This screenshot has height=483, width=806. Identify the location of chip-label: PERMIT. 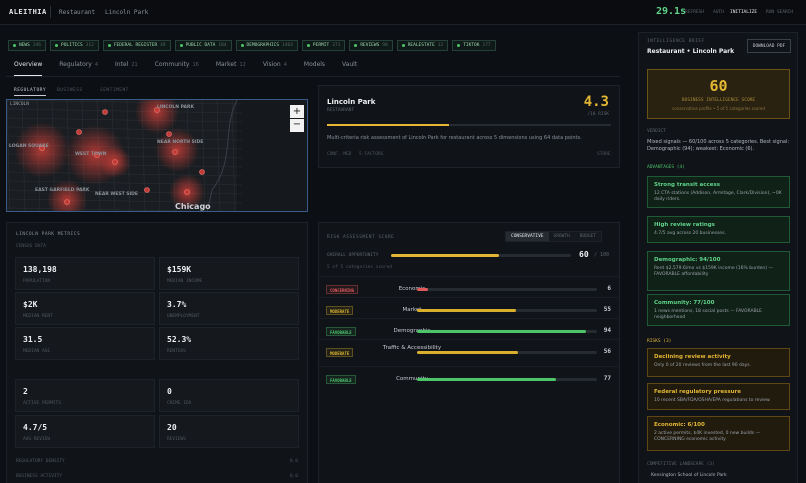
(321, 45).